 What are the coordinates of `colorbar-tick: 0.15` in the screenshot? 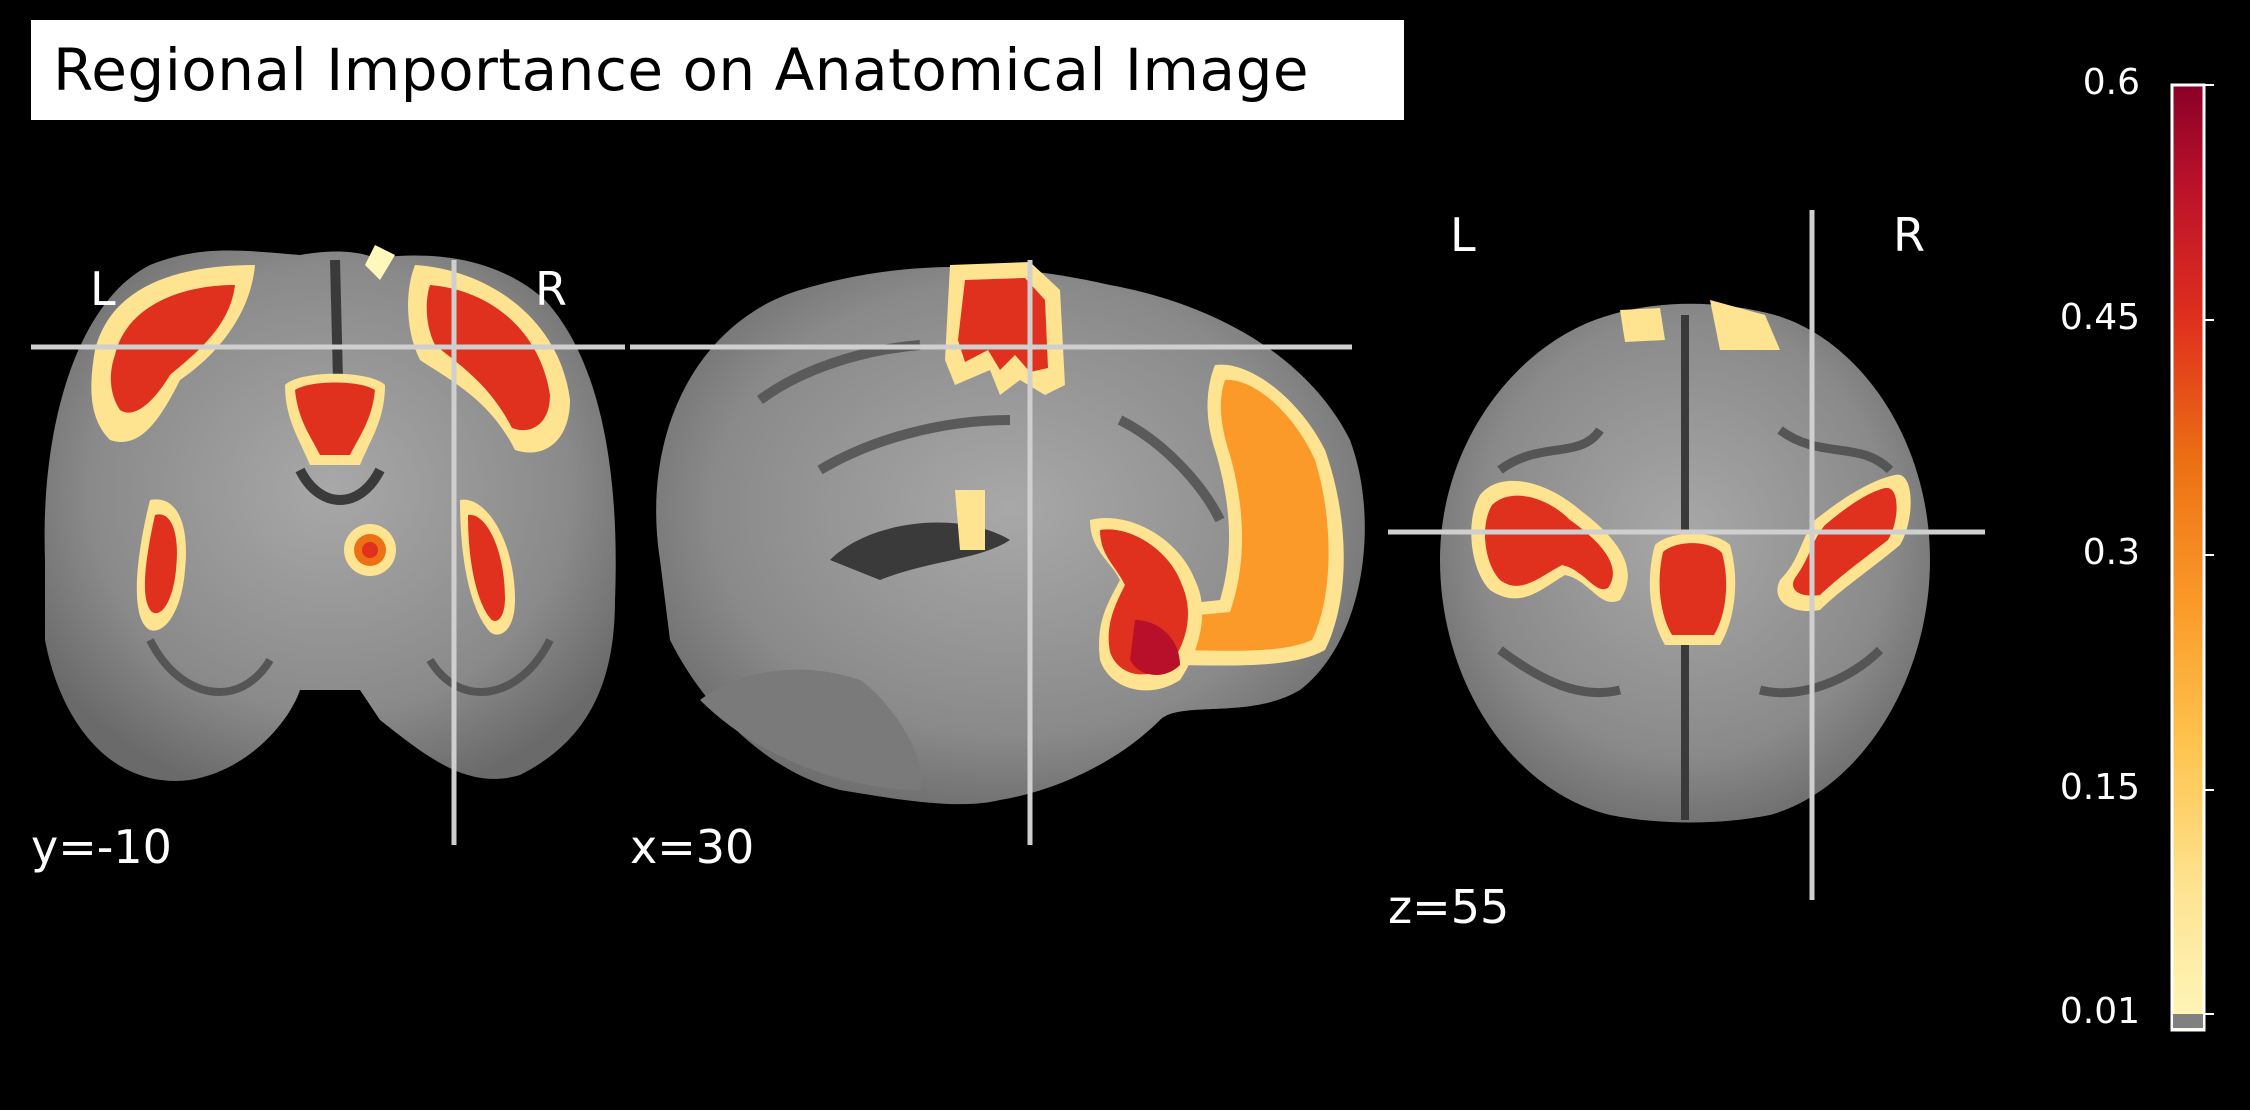 It's located at (2099, 787).